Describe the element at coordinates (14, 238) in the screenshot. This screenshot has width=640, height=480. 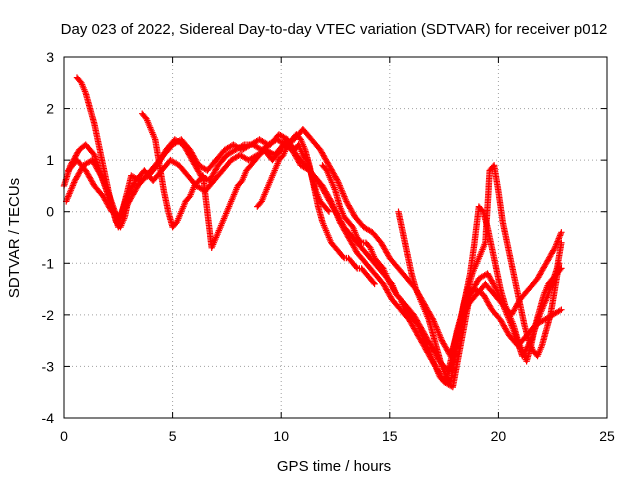
I see `y-axis-label: SDTVAR / TECUs` at that location.